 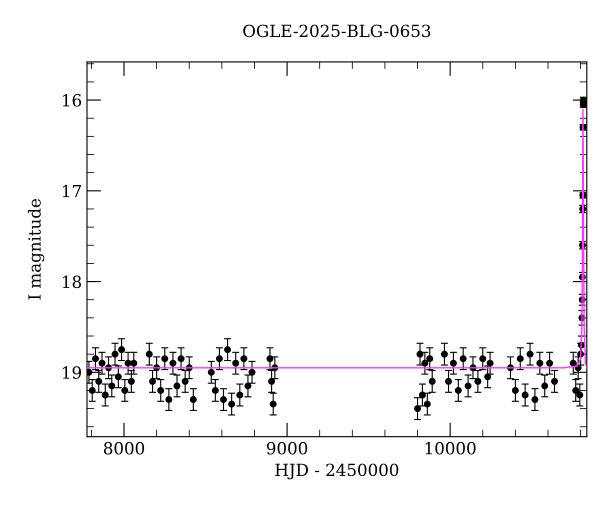 What do you see at coordinates (36, 249) in the screenshot?
I see `y-axis-title: I magnitude` at bounding box center [36, 249].